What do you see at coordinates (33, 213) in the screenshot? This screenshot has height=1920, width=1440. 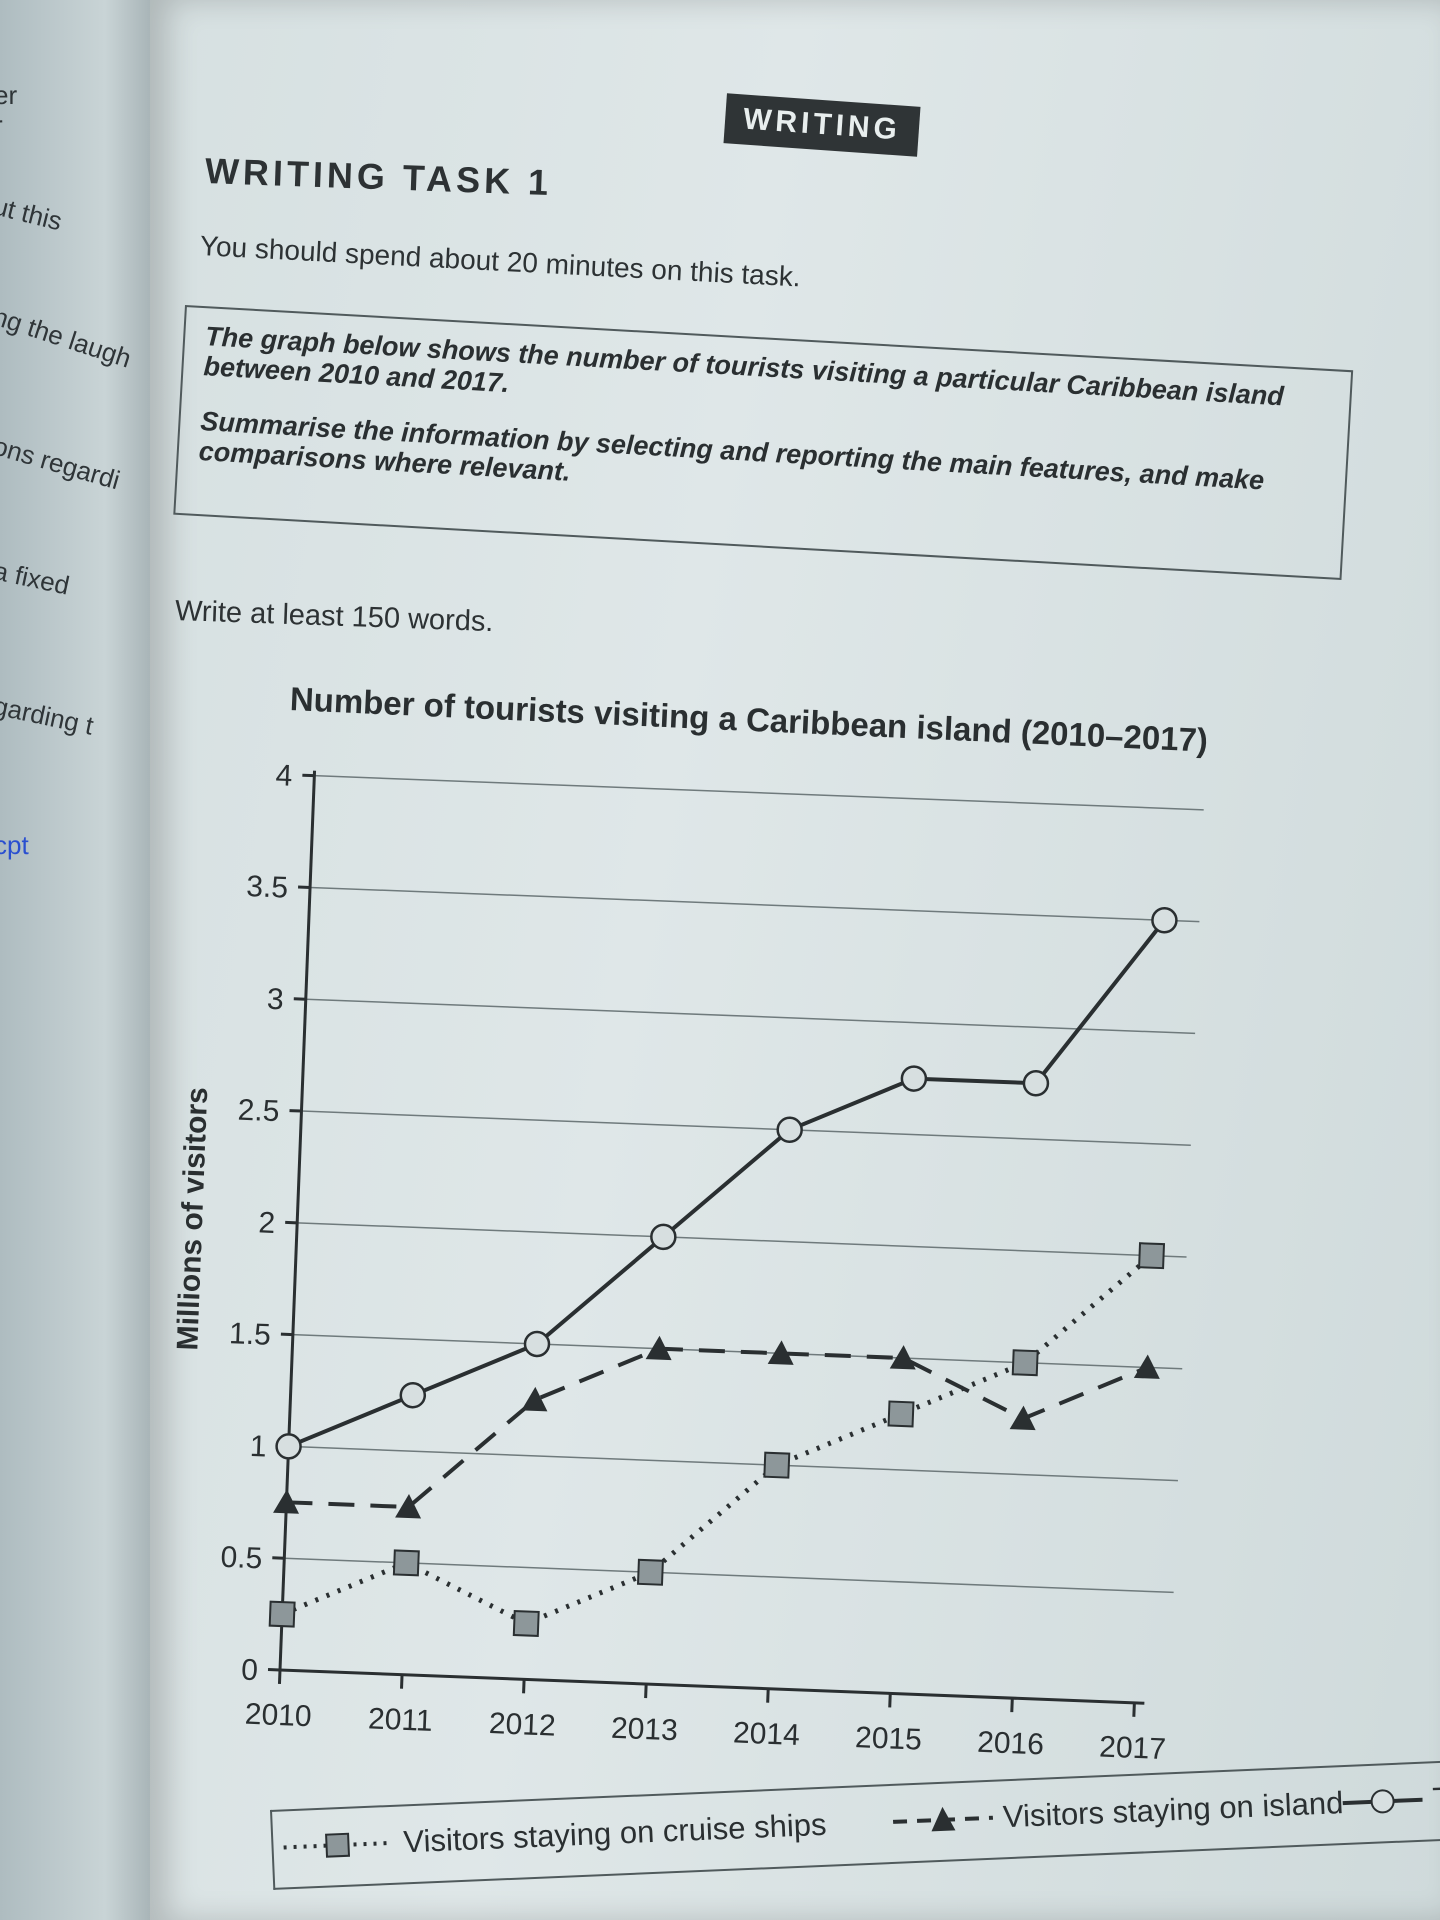 I see `margin-fragment: ut this` at bounding box center [33, 213].